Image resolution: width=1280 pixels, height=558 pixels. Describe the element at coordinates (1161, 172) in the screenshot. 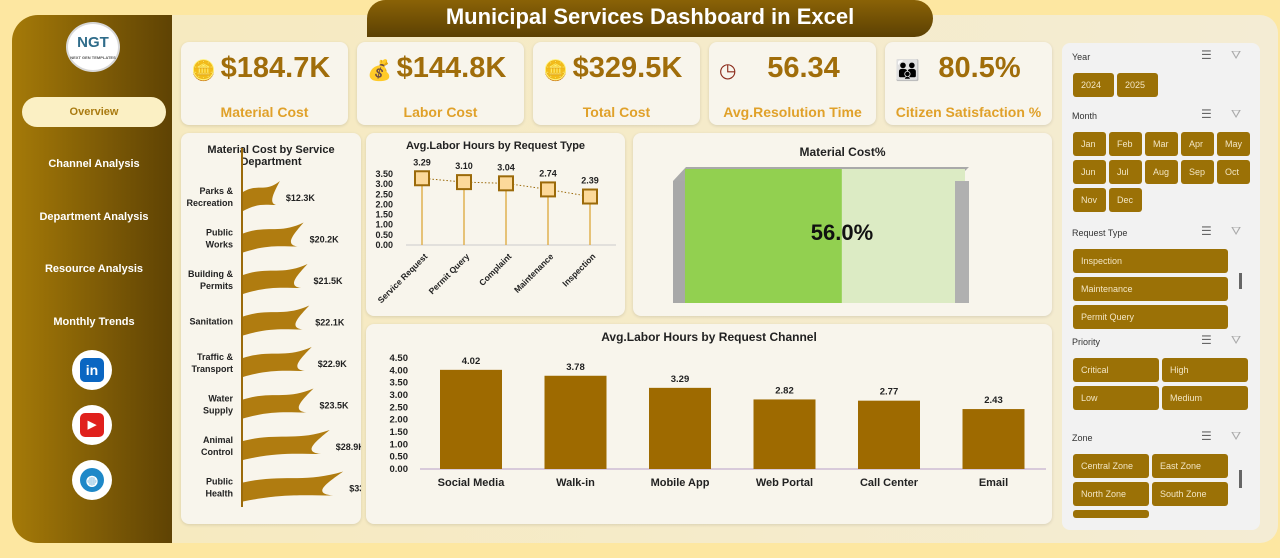

I see `slicer-month-option: Aug` at that location.